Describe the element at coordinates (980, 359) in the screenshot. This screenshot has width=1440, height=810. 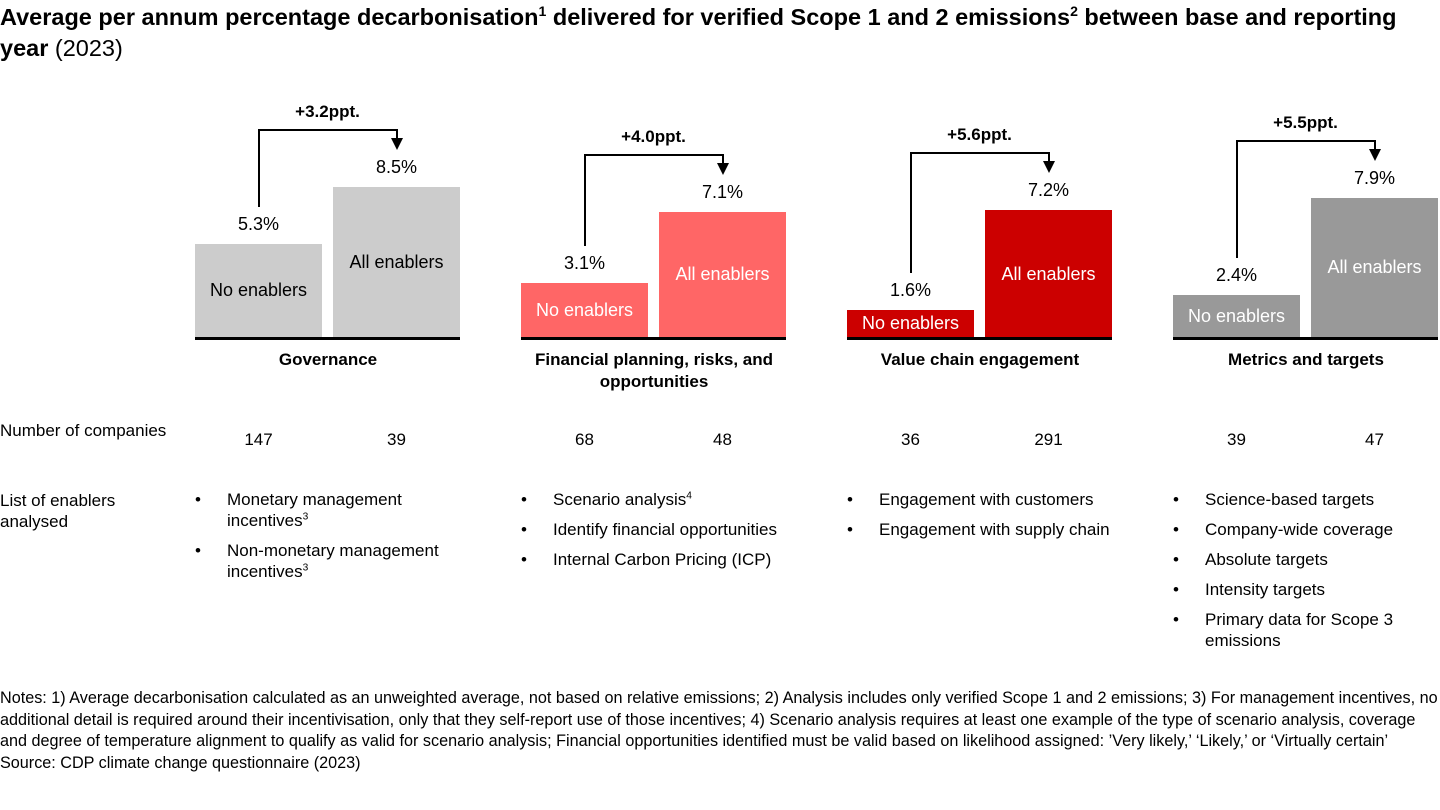
I see `category-label: Value chain engagement` at that location.